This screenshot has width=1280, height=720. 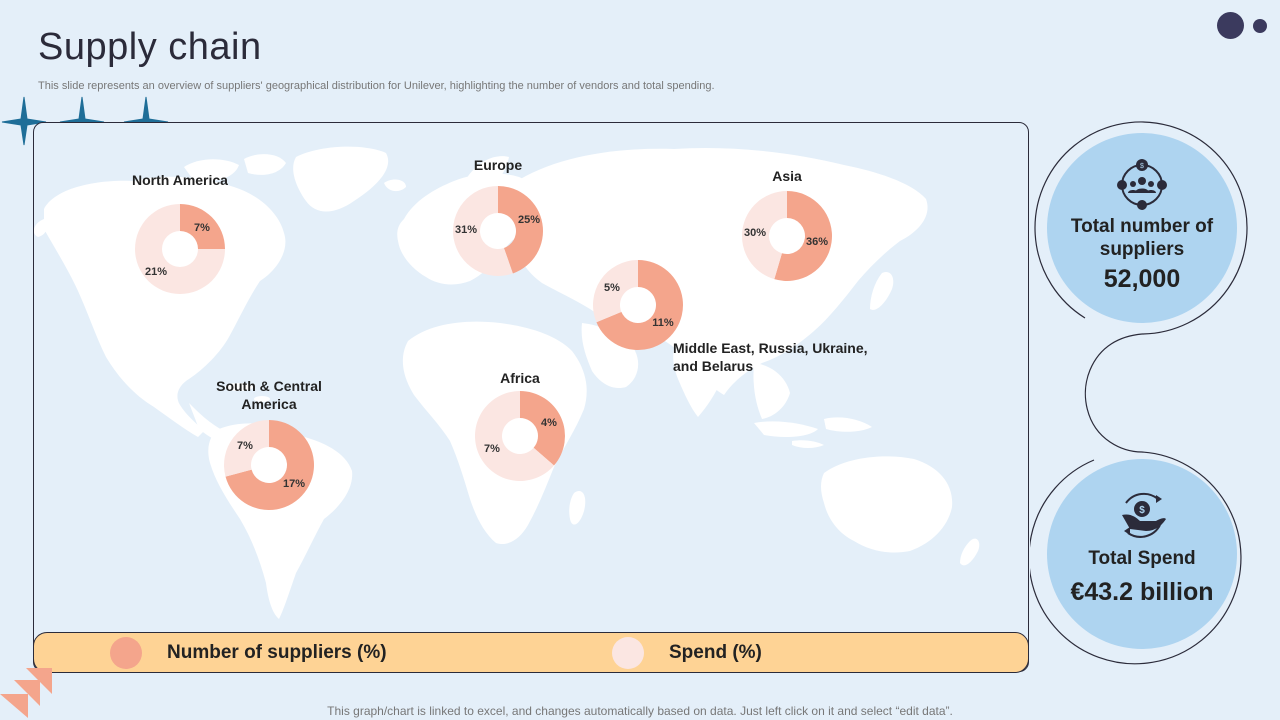 I want to click on data-label-suppliers-asia: 36%, so click(x=817, y=242).